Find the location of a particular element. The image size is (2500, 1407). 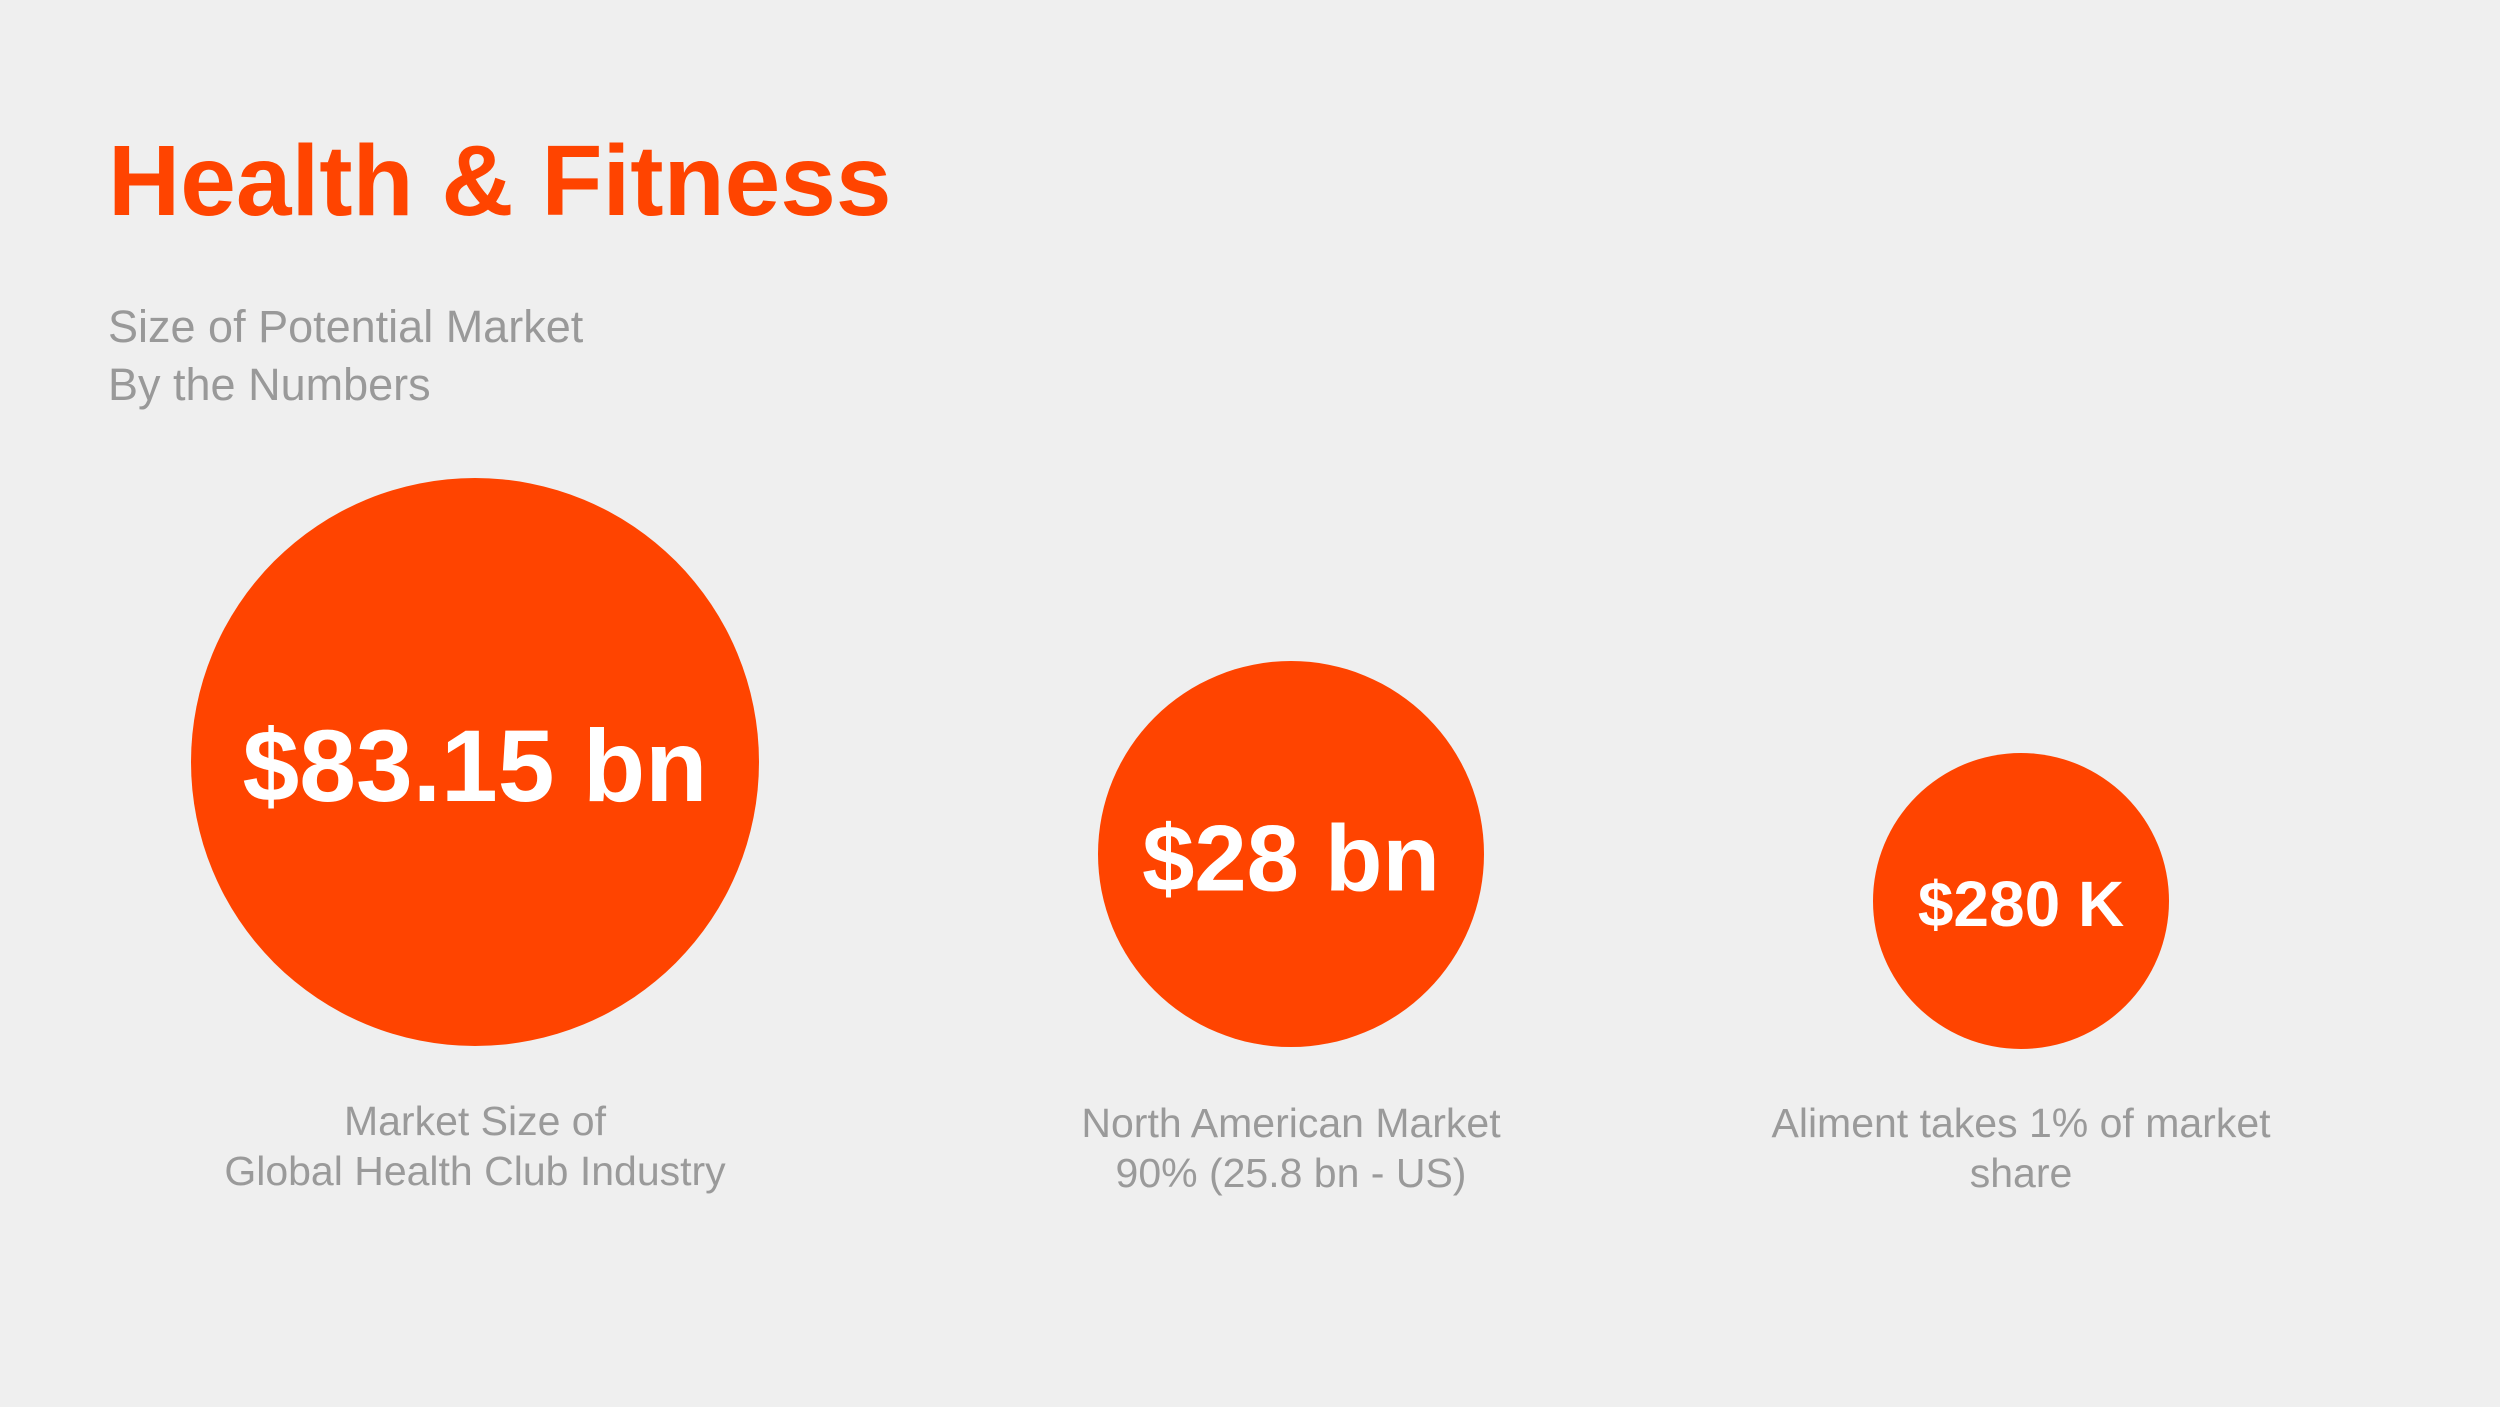

value-label: $28 bn is located at coordinates (1291, 858).